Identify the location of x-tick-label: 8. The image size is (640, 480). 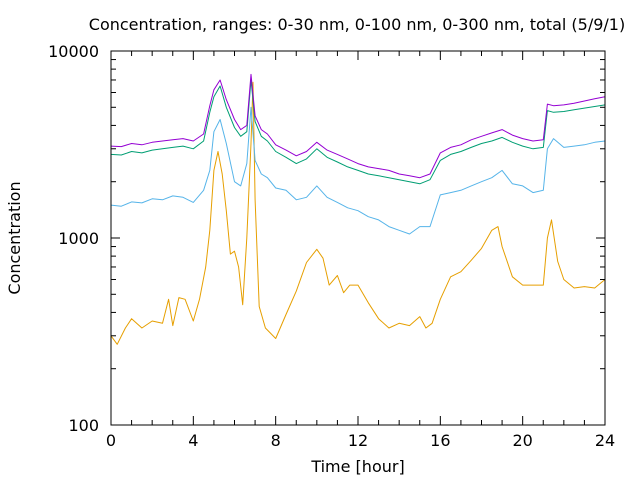
(276, 440).